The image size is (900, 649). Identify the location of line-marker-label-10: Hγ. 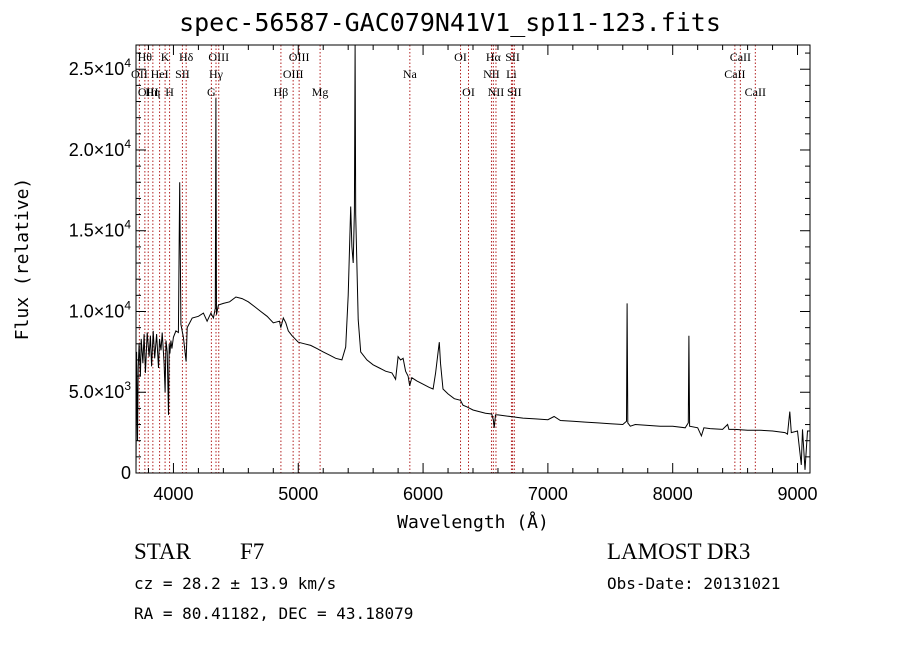
(216, 74).